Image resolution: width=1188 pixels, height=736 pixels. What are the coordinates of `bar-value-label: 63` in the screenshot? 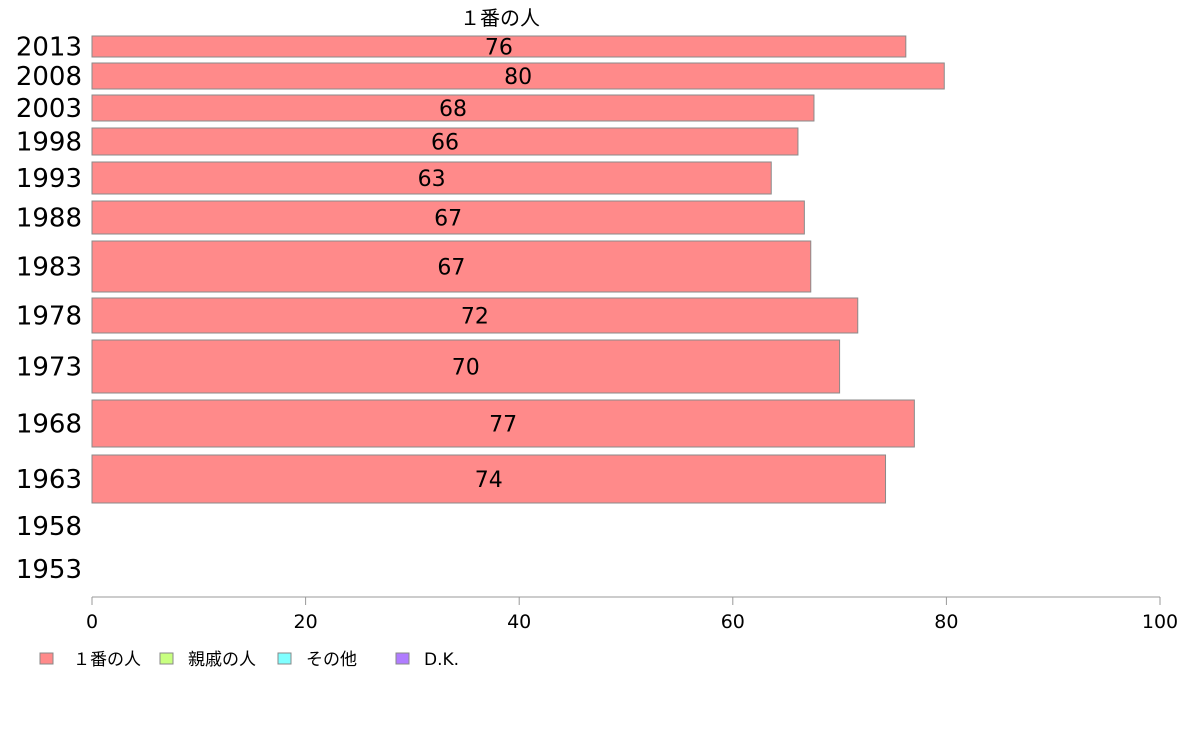 It's located at (432, 179).